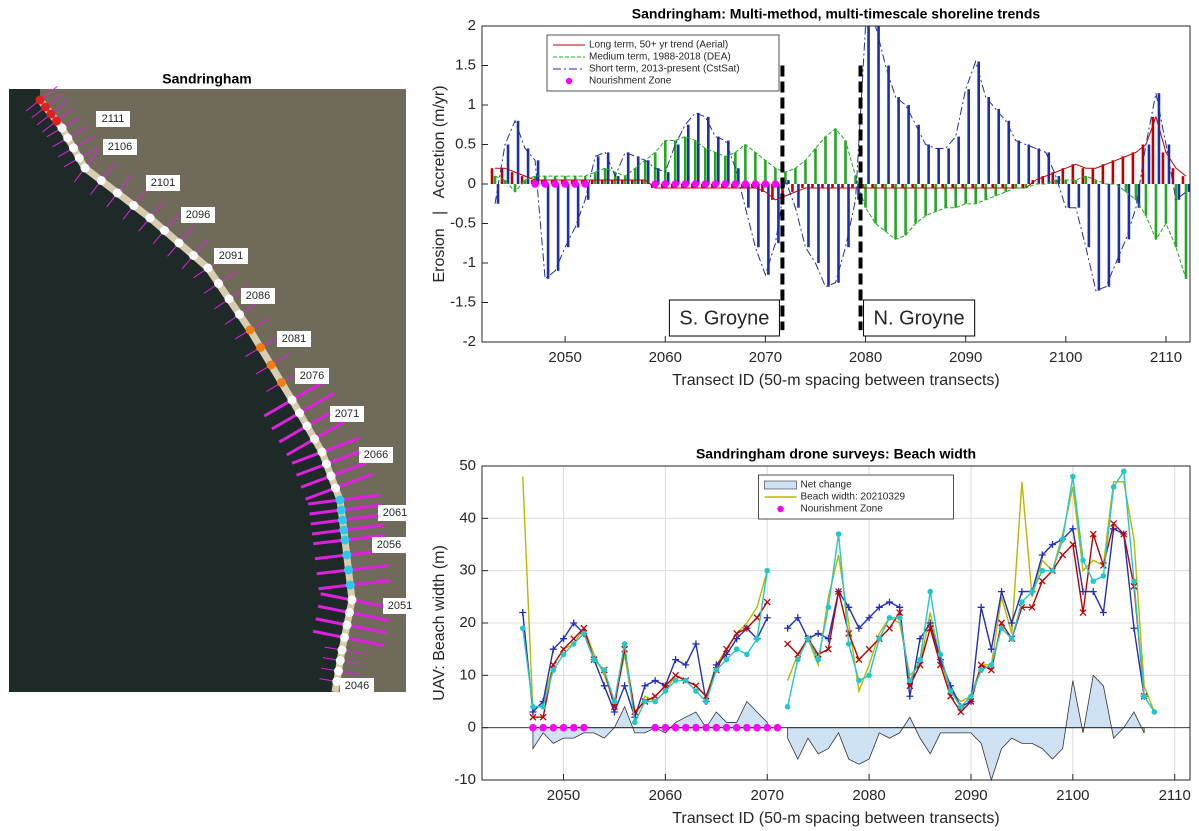 This screenshot has width=1199, height=831. I want to click on legend-label: Short term, 2013-present (CstSat), so click(664, 69).